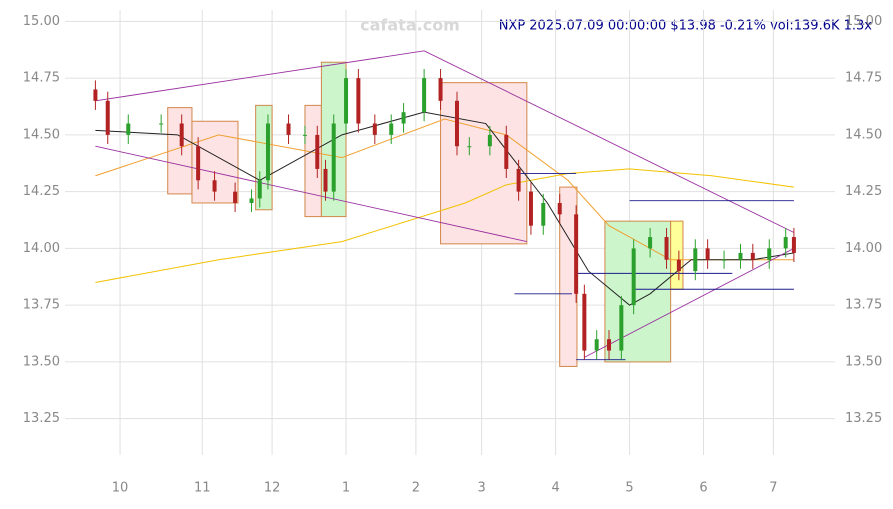 The width and height of the screenshot is (893, 509). I want to click on y-tick-label-right: 15.00, so click(863, 21).